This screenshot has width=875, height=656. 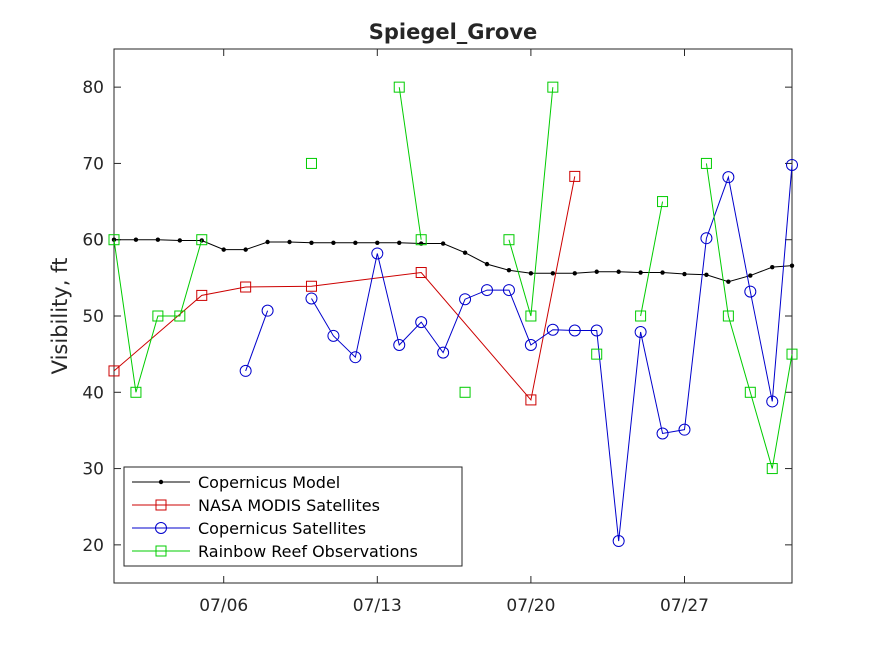 I want to click on legend-label: Rainbow Reef Observations, so click(x=308, y=551).